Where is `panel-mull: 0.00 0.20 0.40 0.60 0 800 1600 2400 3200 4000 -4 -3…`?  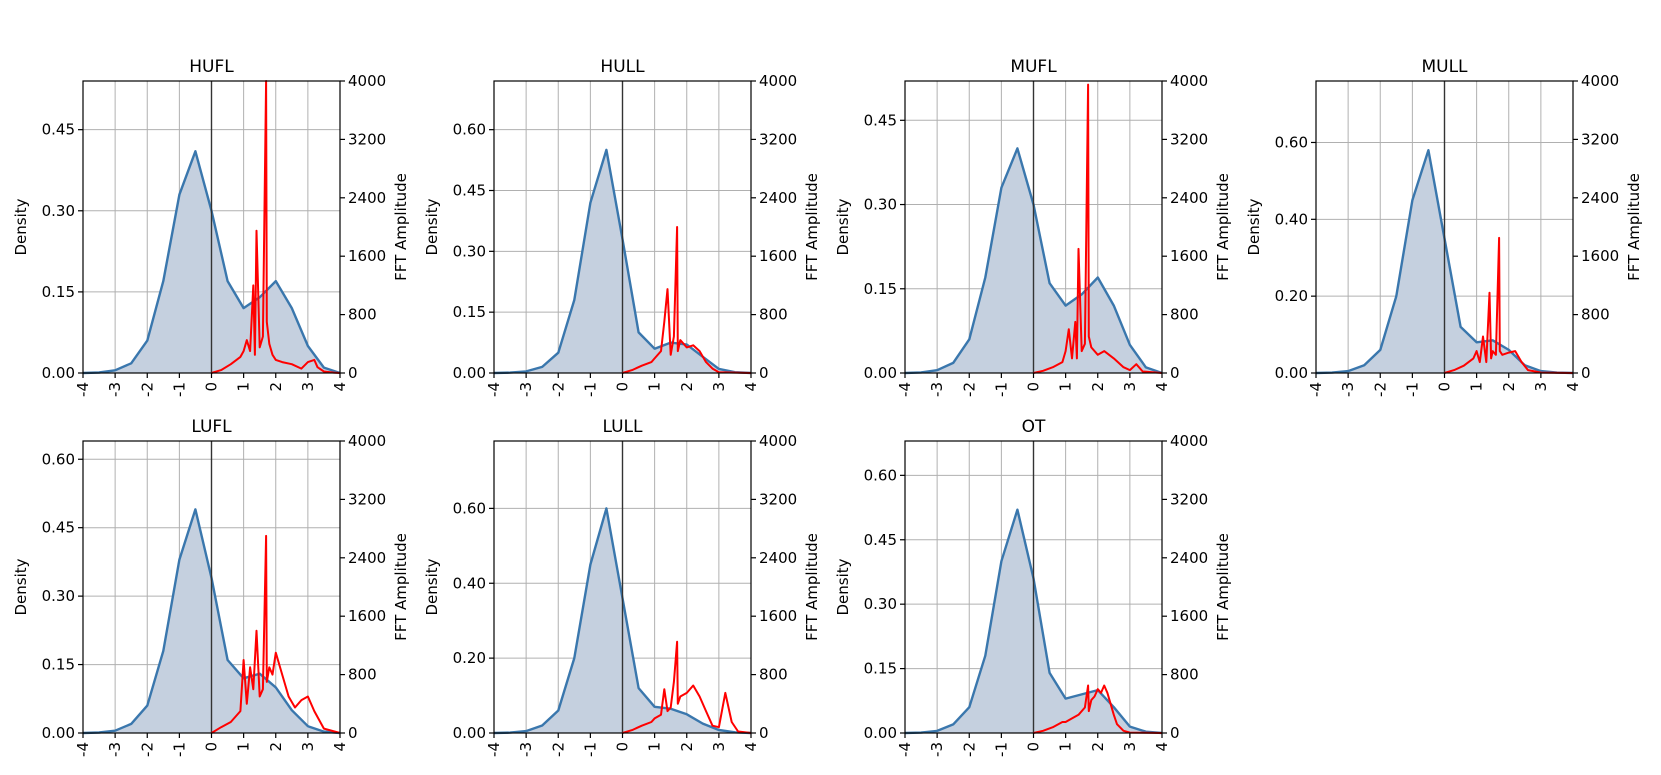
panel-mull: 0.00 0.20 0.40 0.60 0 800 1600 2400 3200 4000 -4 -3… is located at coordinates (1444, 227).